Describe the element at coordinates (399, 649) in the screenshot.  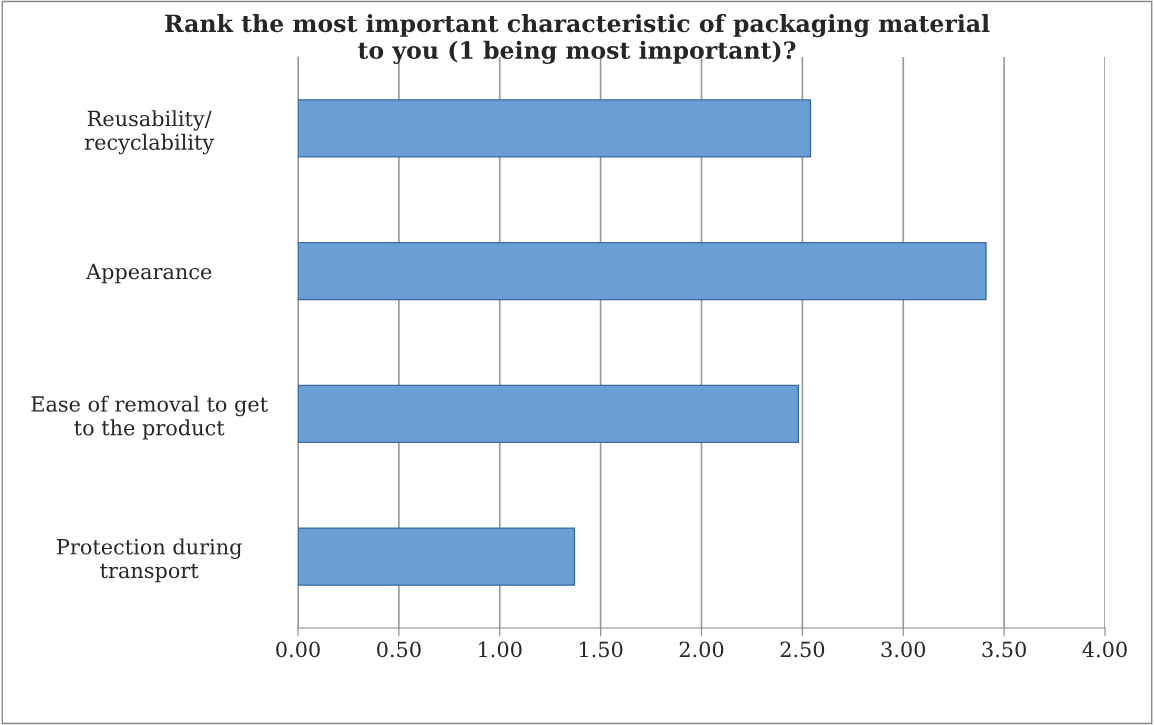
I see `x-tick-label: 0.50` at that location.